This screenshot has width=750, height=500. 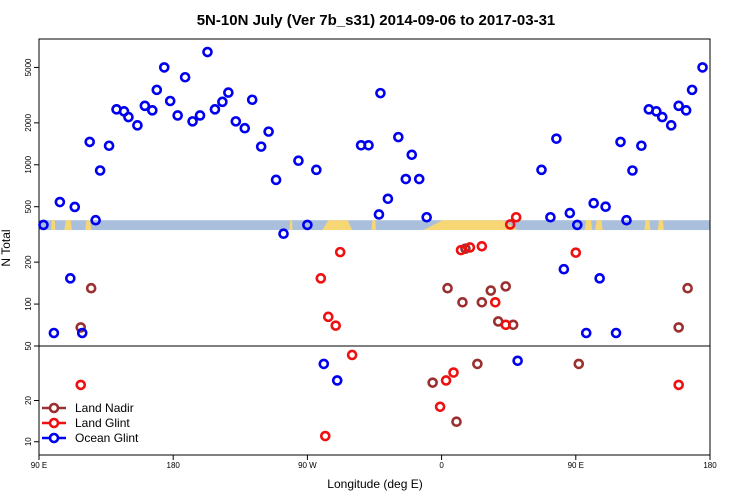 What do you see at coordinates (102, 423) in the screenshot?
I see `legend-label: Land Glint` at bounding box center [102, 423].